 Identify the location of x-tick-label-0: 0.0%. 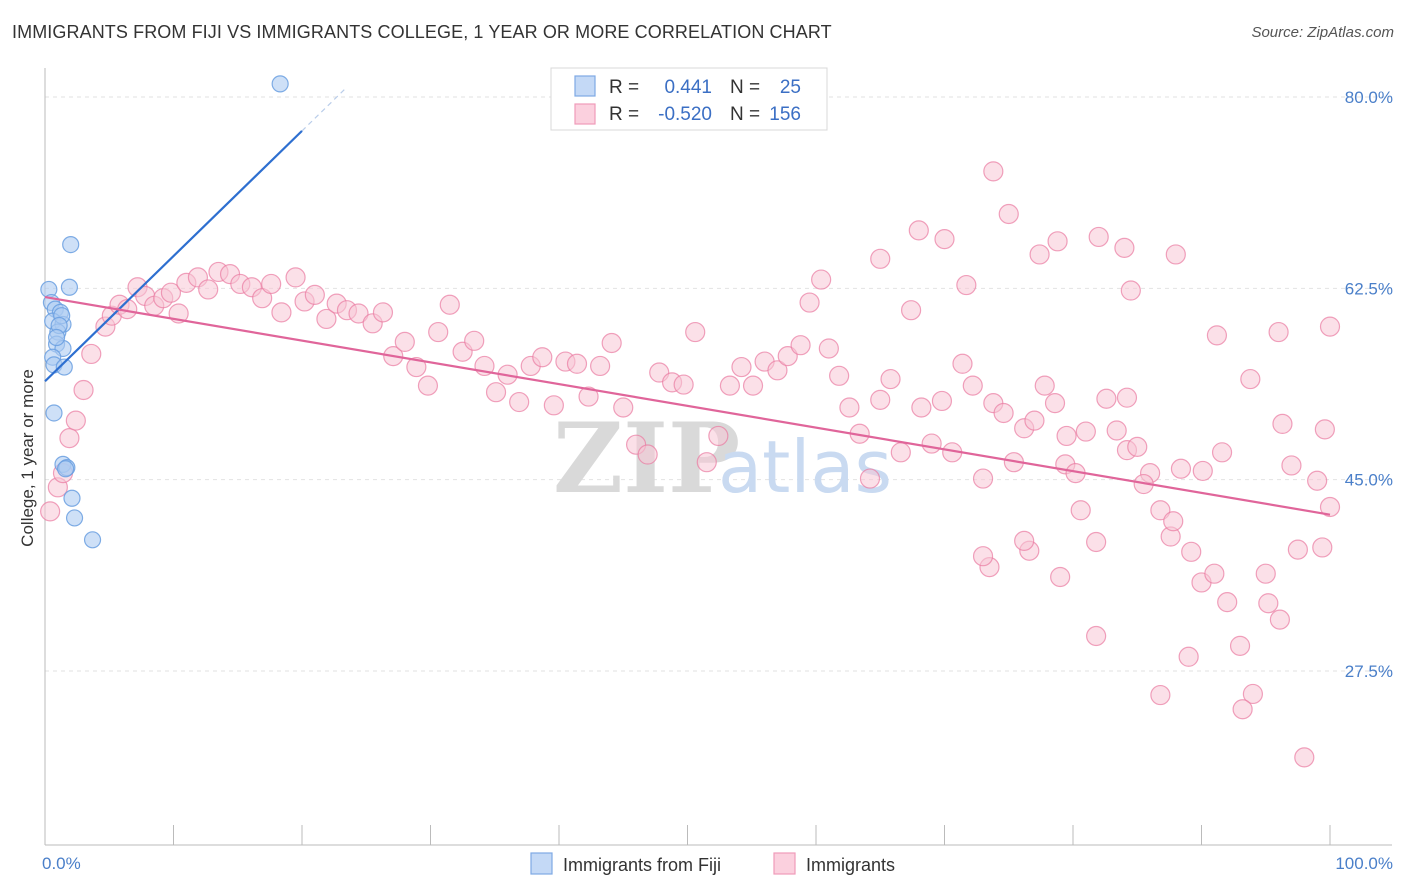
(61, 863).